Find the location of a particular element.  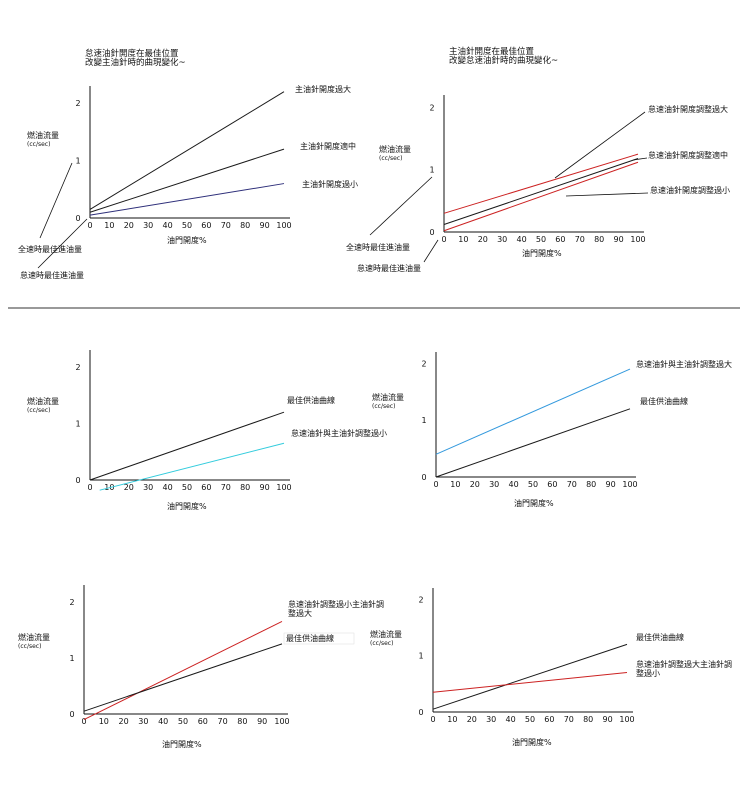

chart-3-x-tick-label: 80 is located at coordinates (245, 487).